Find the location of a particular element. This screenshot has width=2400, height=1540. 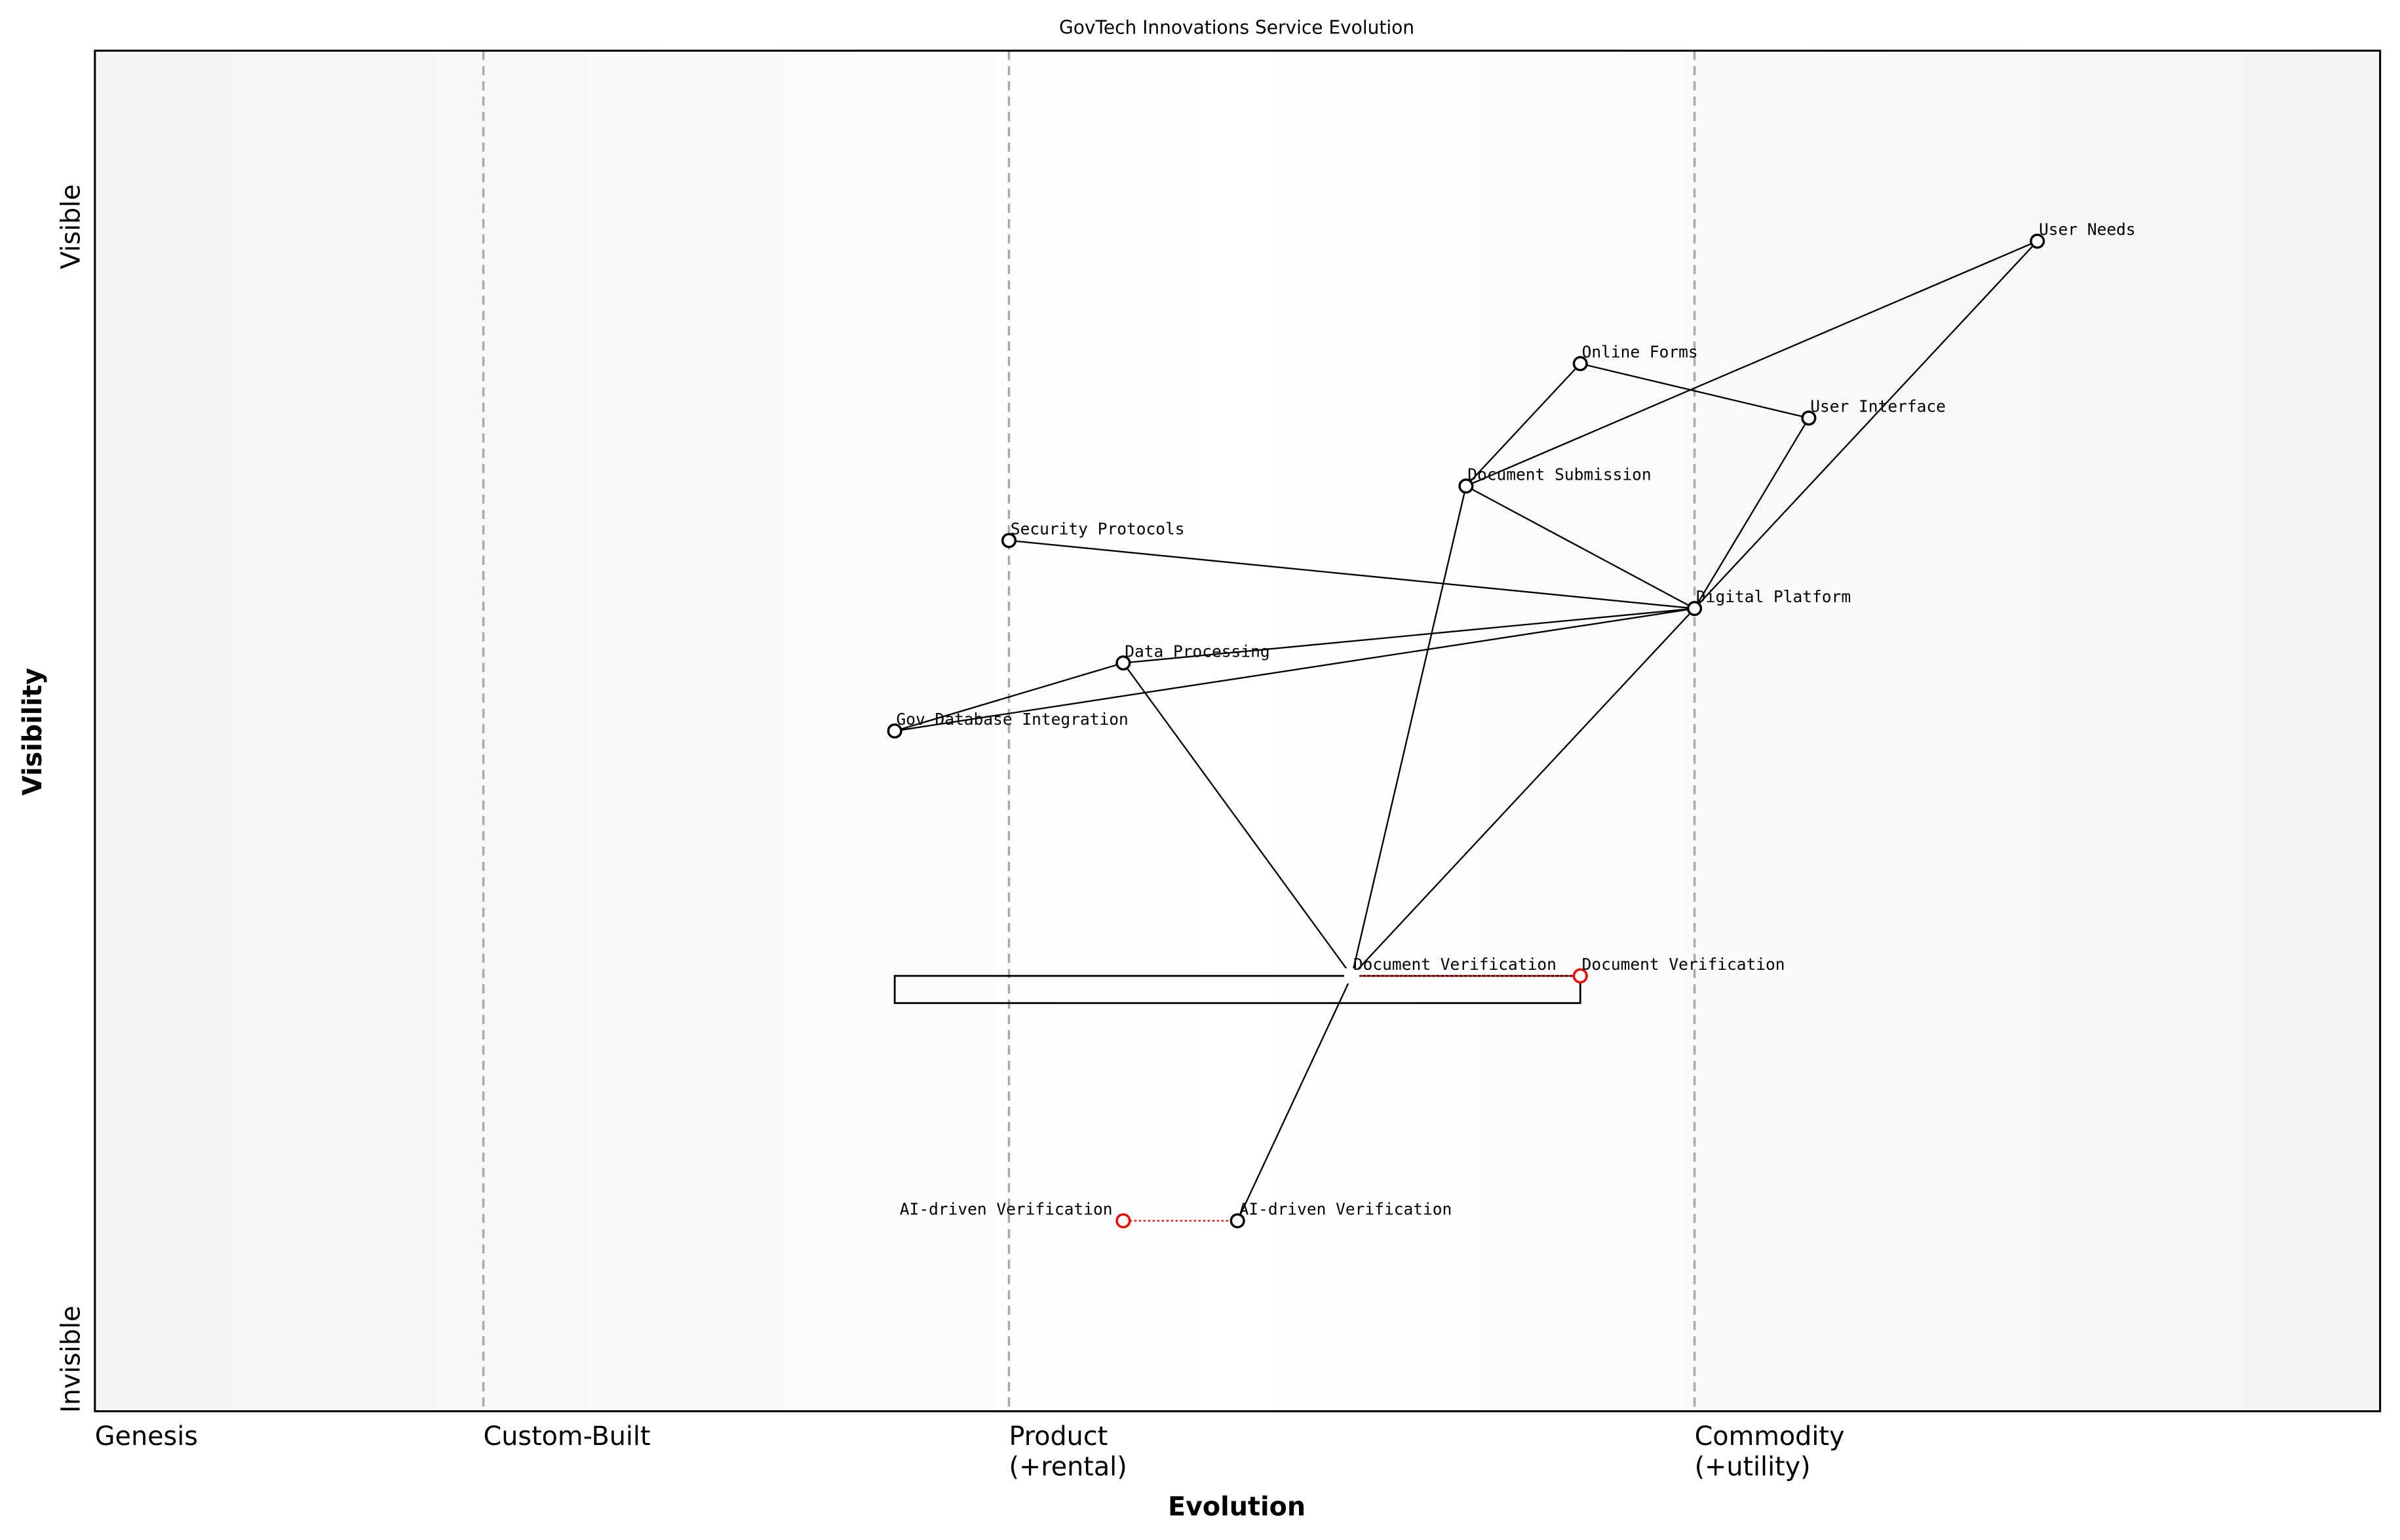

link-digital_platform-document_verification is located at coordinates (1523, 791).